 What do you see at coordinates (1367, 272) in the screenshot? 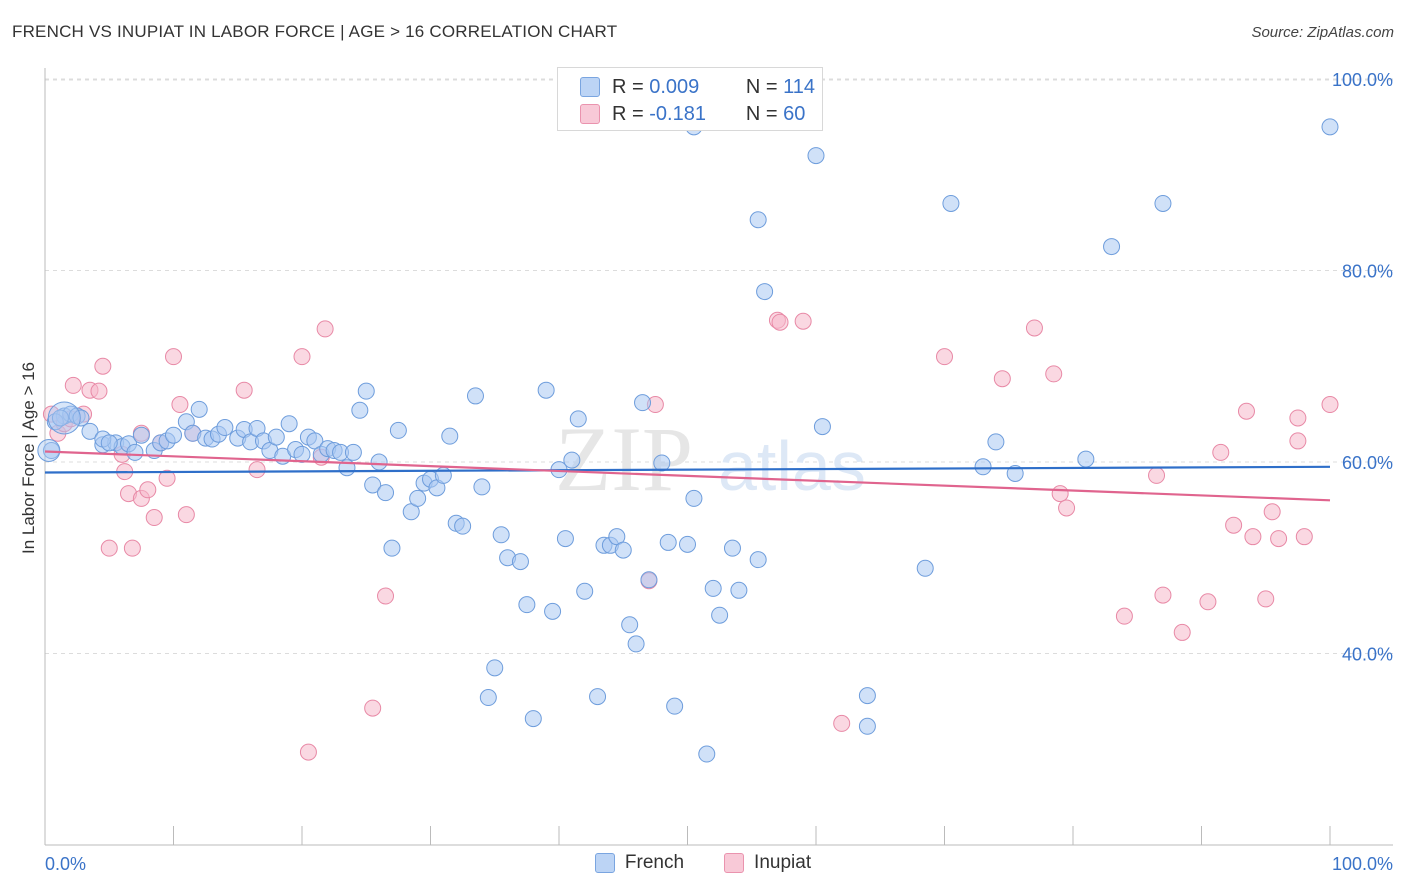
I see `y-tick-label: 80.0%` at bounding box center [1367, 272].